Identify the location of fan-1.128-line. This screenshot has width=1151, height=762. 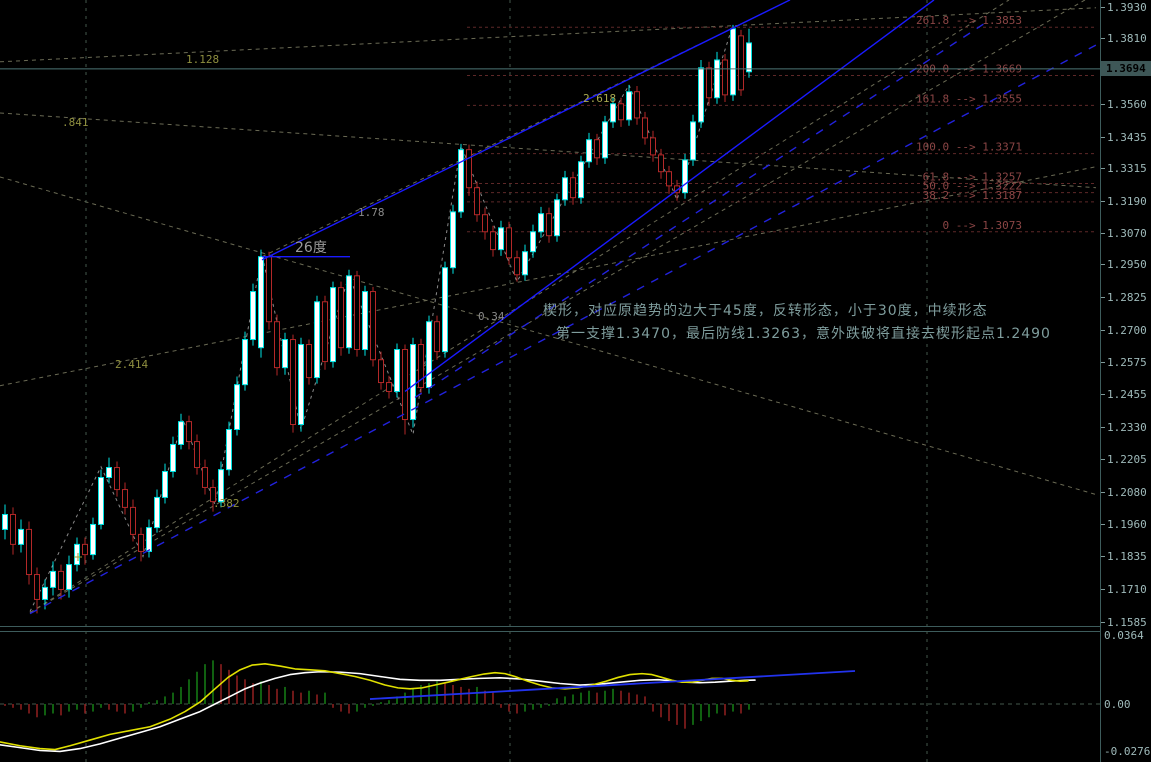
(548, 35).